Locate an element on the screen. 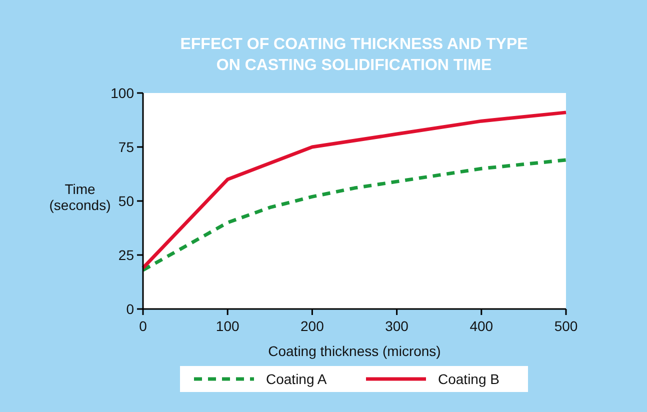 The width and height of the screenshot is (647, 412). y-tick-label: 75 is located at coordinates (126, 147).